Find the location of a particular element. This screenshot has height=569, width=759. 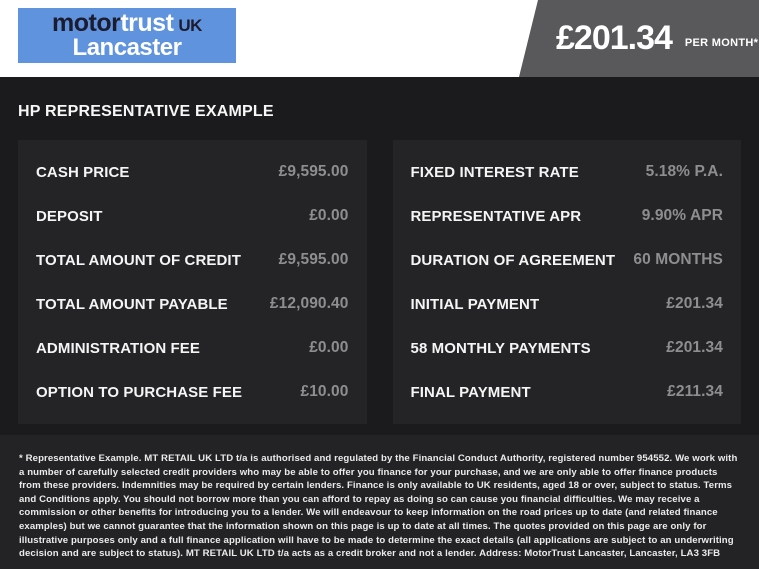

finance-row-label: ADMINISTRATION FEE is located at coordinates (118, 348).